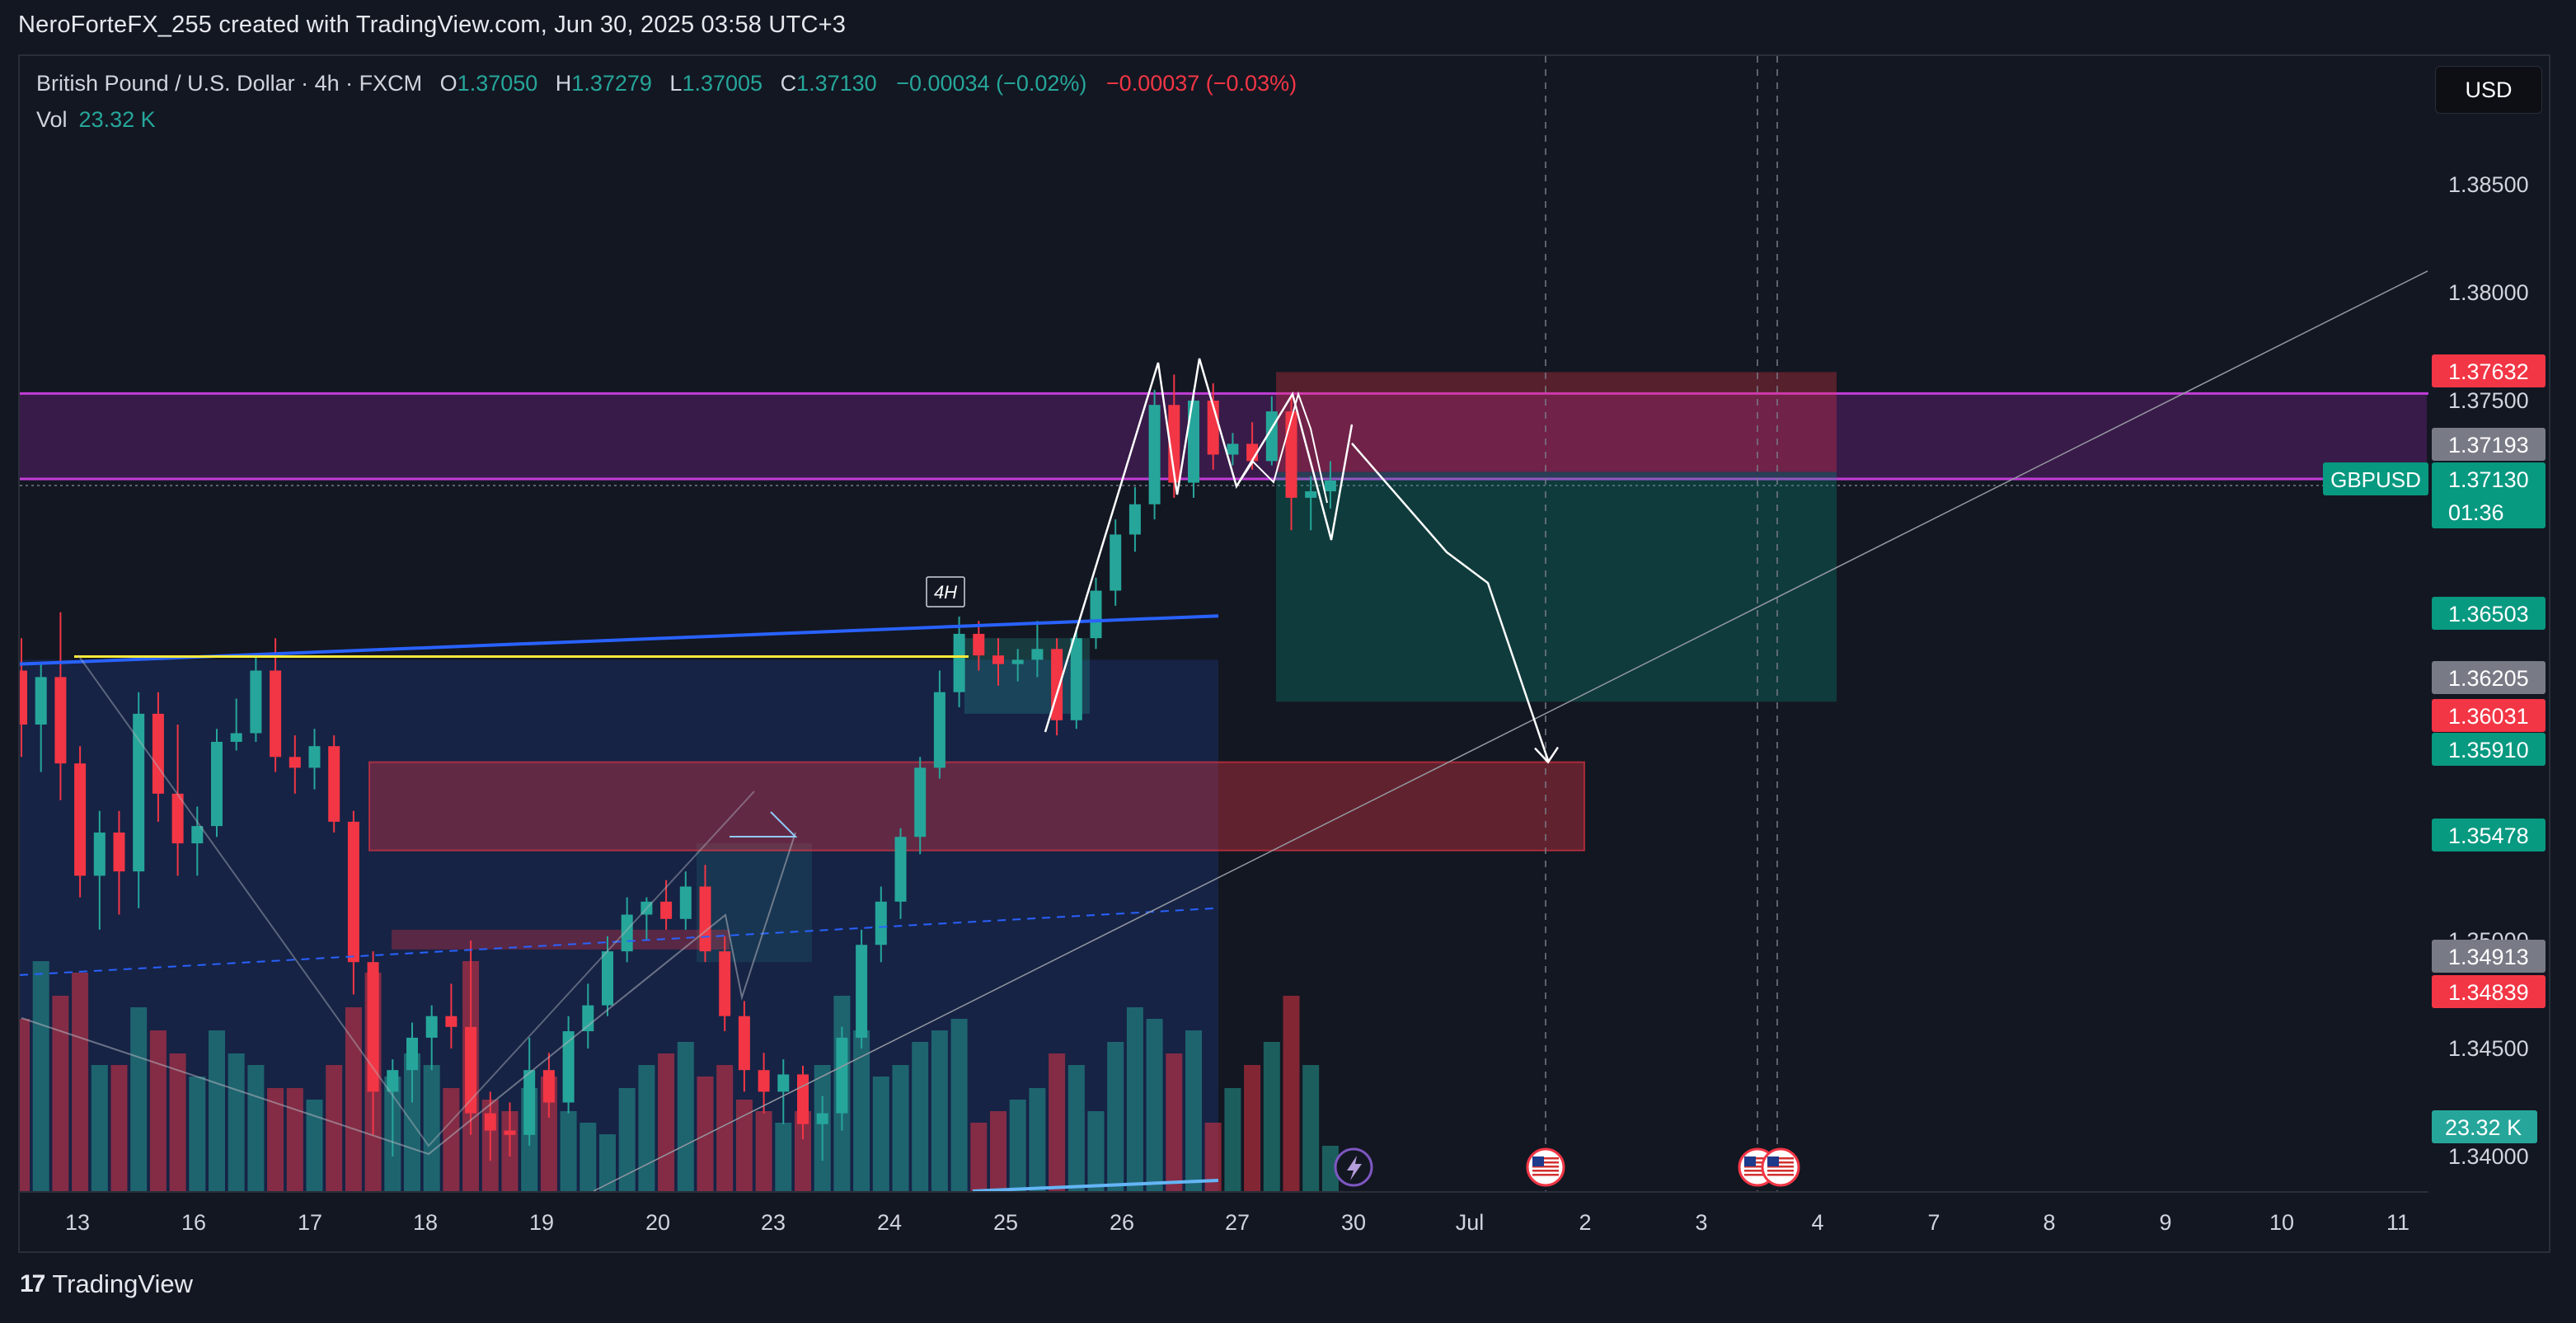 The width and height of the screenshot is (2576, 1323). I want to click on wave-path, so click(1199, 545).